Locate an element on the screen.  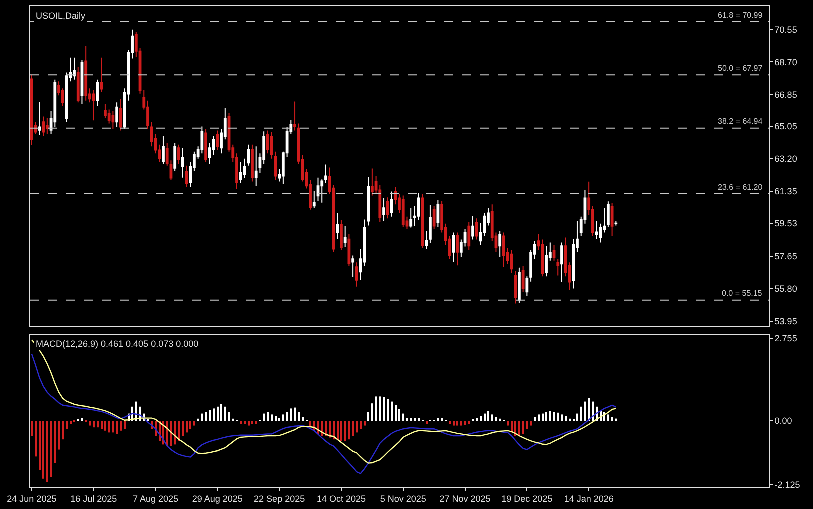
y-tick-label: 70.55 is located at coordinates (786, 29).